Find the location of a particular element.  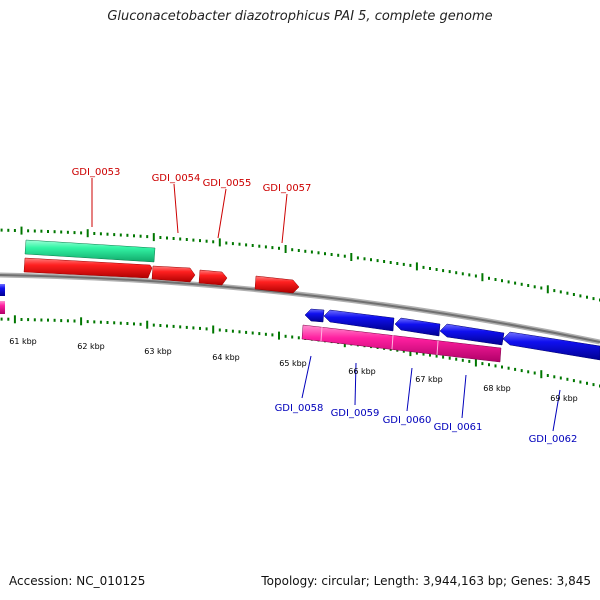

scale-label-64-kbp: 64 kbp is located at coordinates (226, 357).